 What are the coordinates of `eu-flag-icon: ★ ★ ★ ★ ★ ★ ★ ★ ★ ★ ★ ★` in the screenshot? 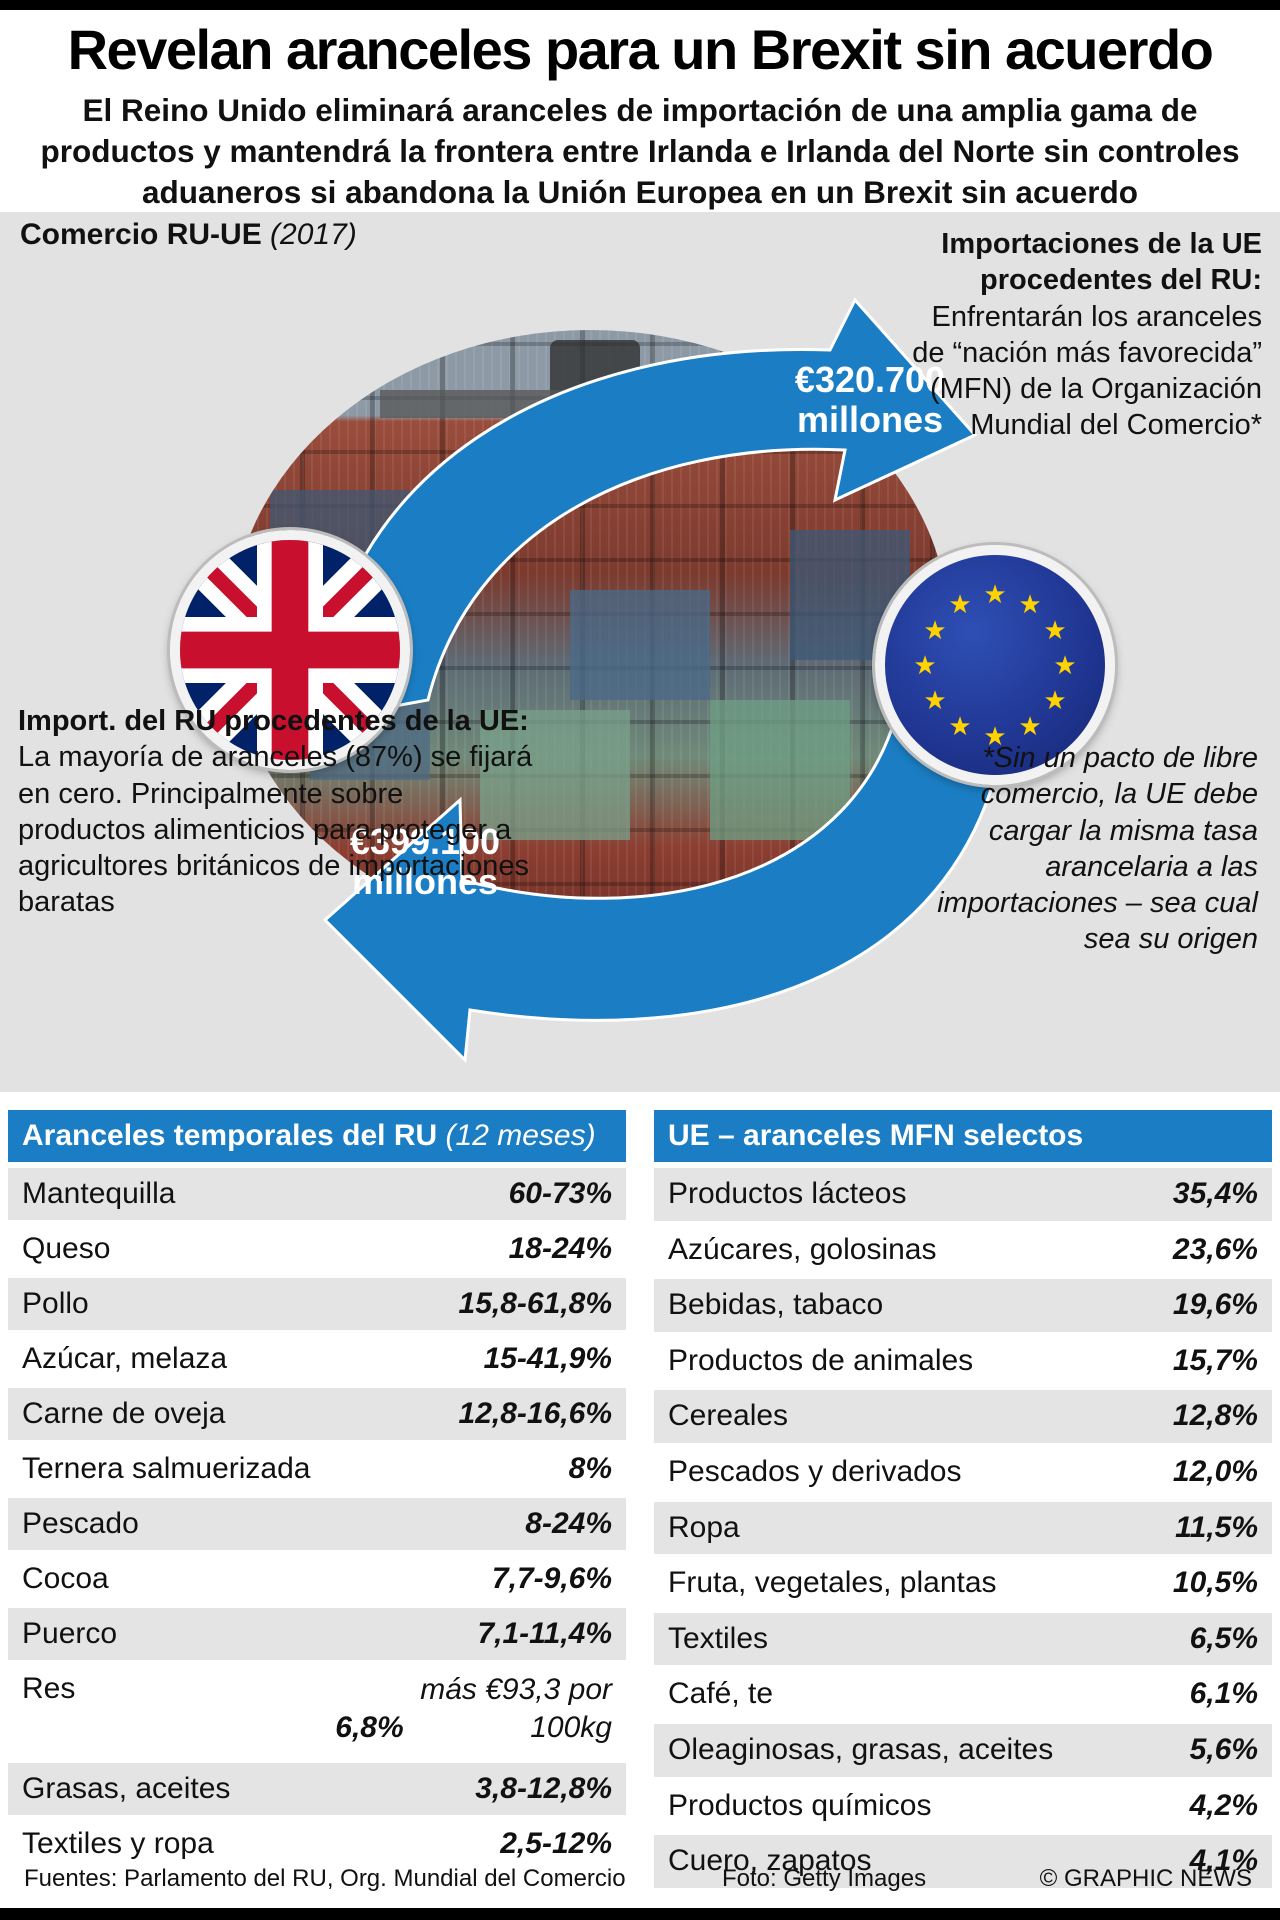 It's located at (995, 665).